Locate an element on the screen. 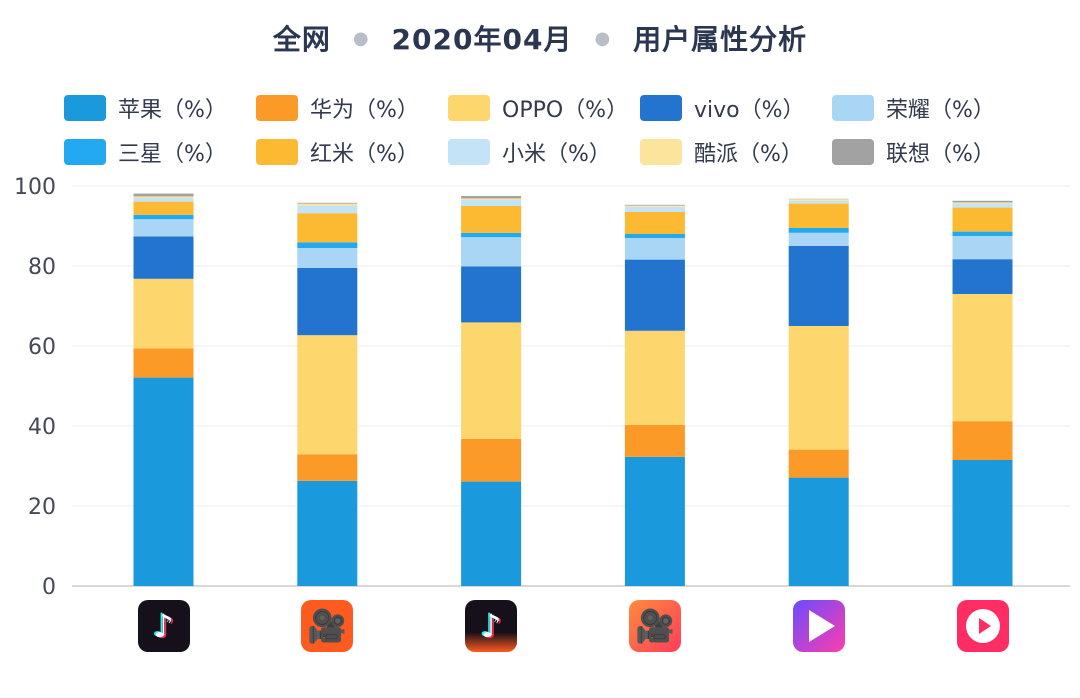 The height and width of the screenshot is (698, 1080). y-tick-label: 100 is located at coordinates (35, 187).